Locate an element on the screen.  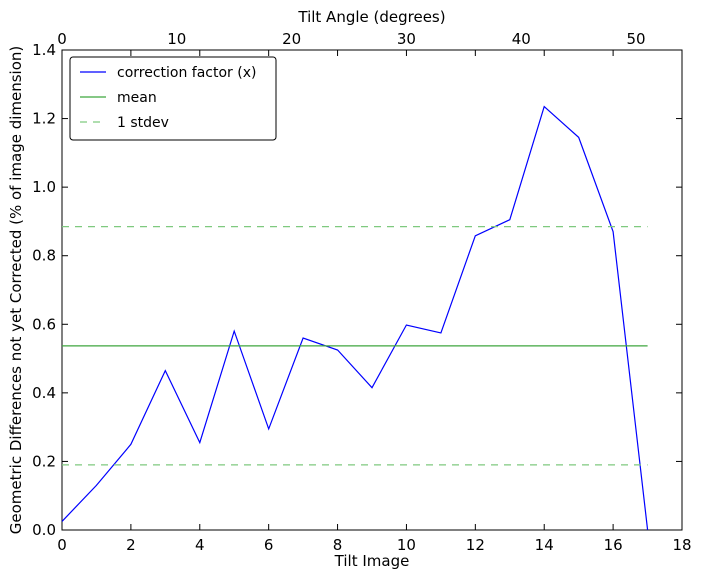
x2-axis-label: Tilt Angle (degrees) is located at coordinates (371, 17).